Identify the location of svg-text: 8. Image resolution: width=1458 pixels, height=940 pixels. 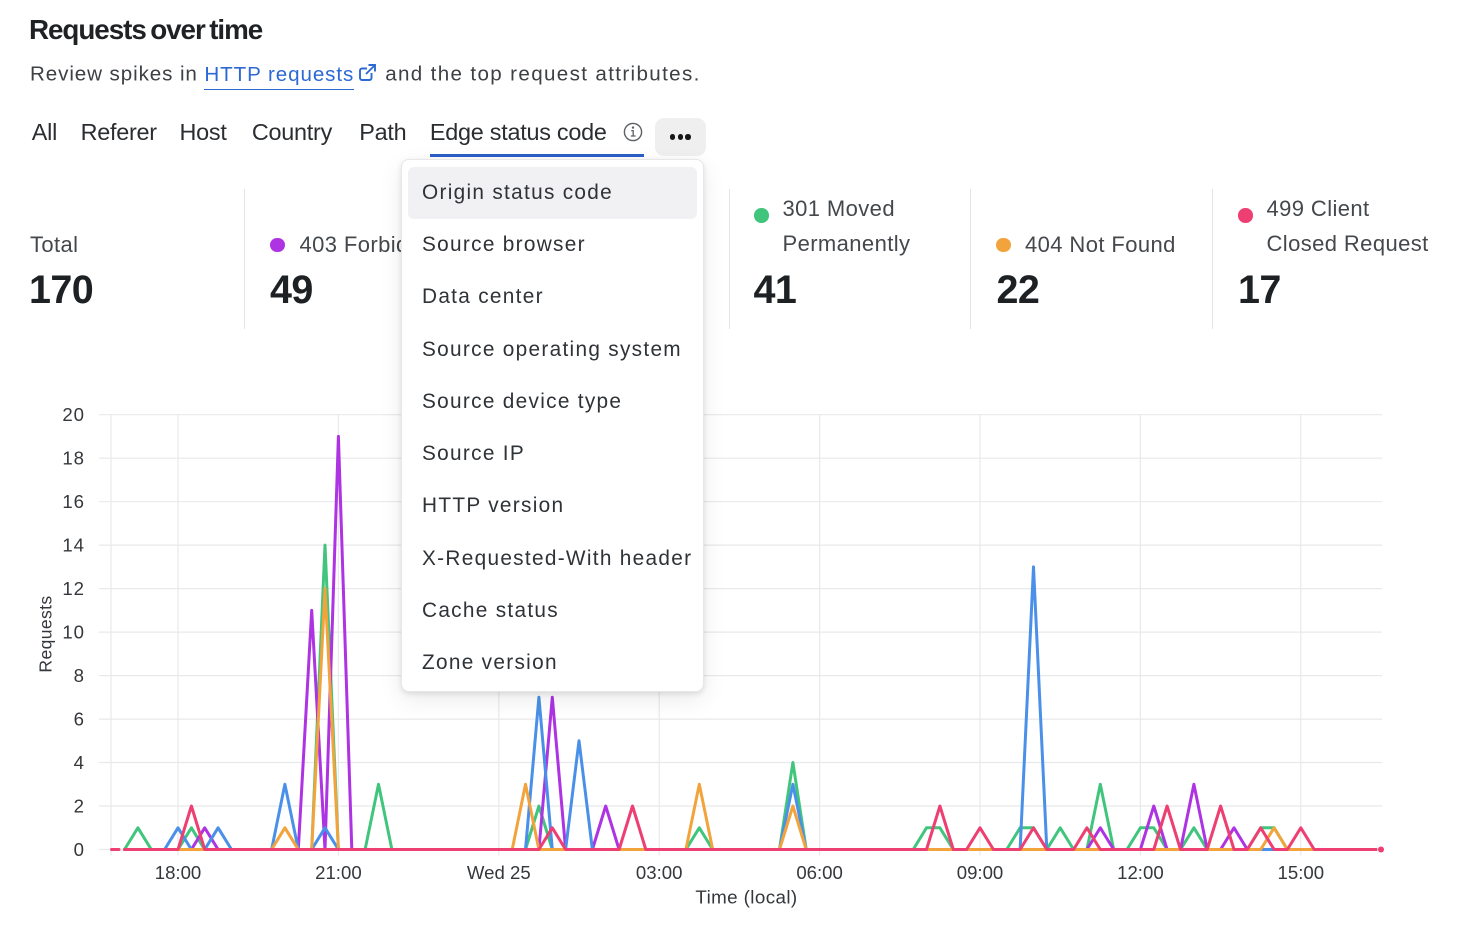
(79, 675).